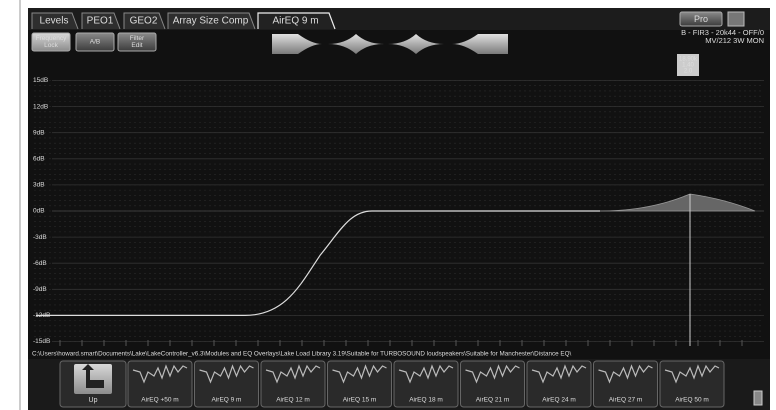 The height and width of the screenshot is (410, 776). What do you see at coordinates (734, 40) in the screenshot?
I see `device-info: MV/212 3W MON` at bounding box center [734, 40].